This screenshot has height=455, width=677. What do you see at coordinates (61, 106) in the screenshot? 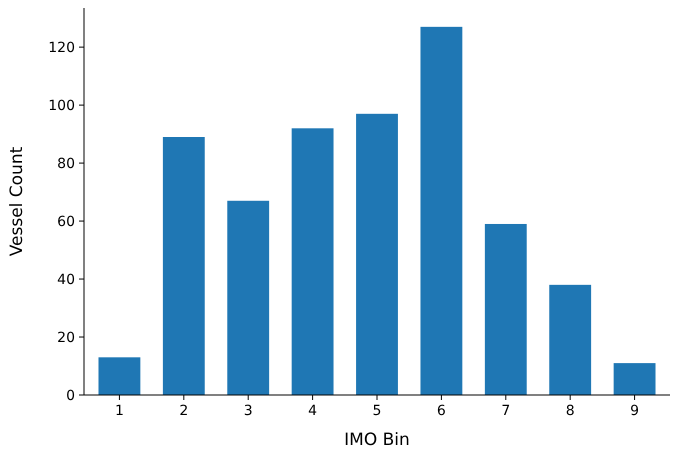
I see `y-tick-label: 100` at bounding box center [61, 106].